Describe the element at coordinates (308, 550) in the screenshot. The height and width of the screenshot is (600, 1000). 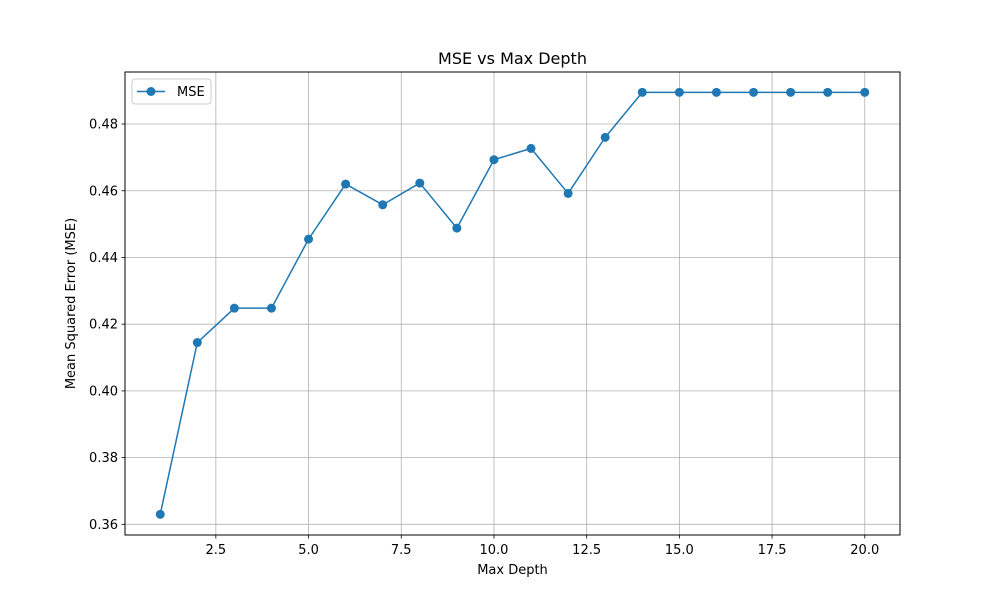
I see `x-tick-label: 5.0` at that location.